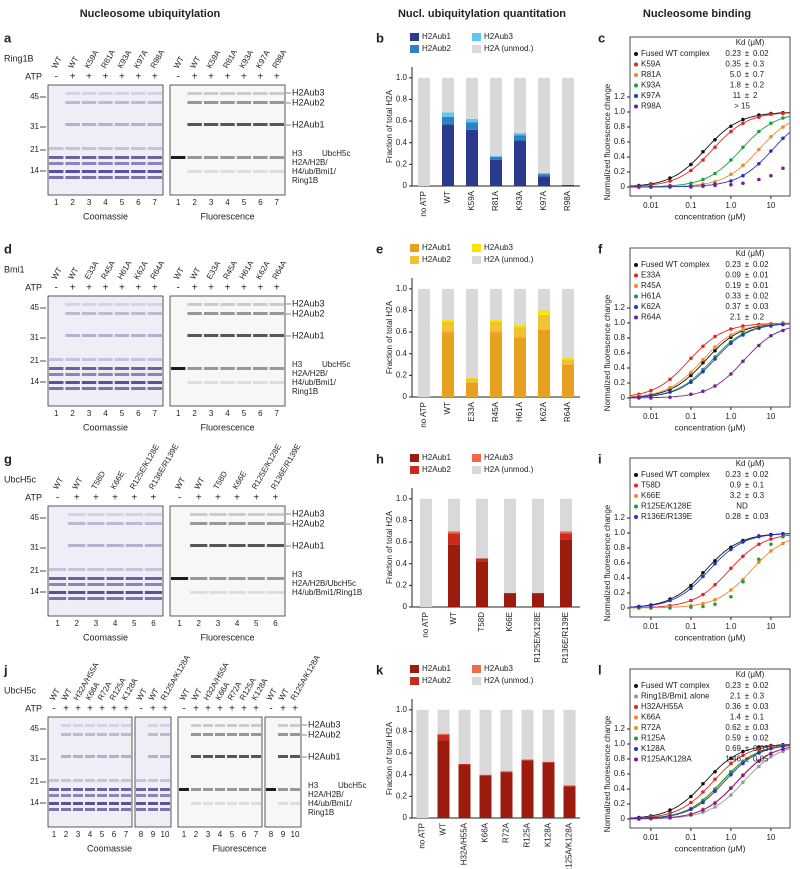 This screenshot has width=800, height=869. What do you see at coordinates (666, 506) in the screenshot?
I see `legend-label: R125E/K128E` at bounding box center [666, 506].